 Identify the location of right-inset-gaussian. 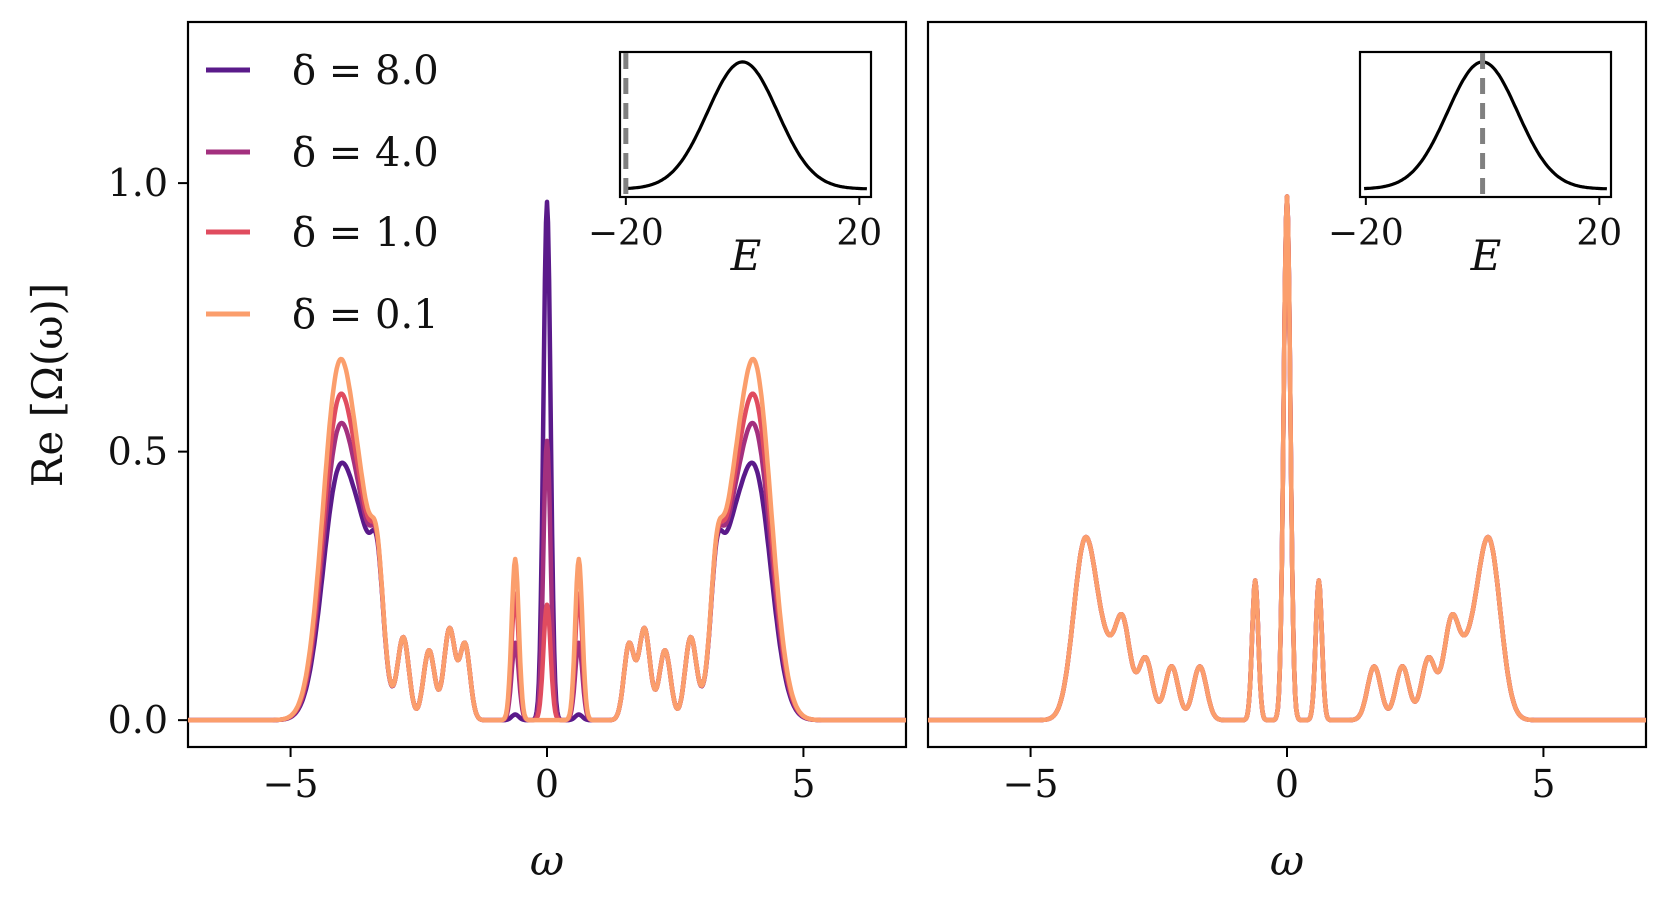
(1485, 125).